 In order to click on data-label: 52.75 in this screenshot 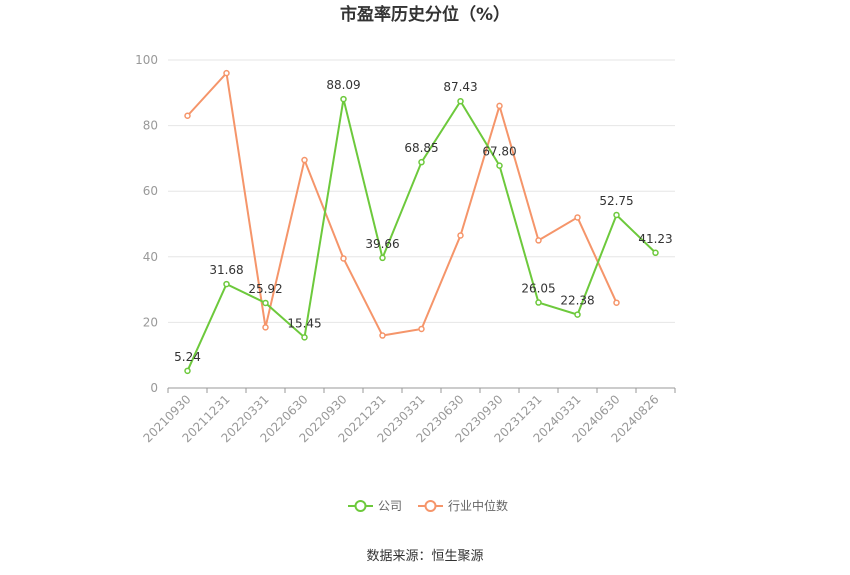, I will do `click(616, 201)`.